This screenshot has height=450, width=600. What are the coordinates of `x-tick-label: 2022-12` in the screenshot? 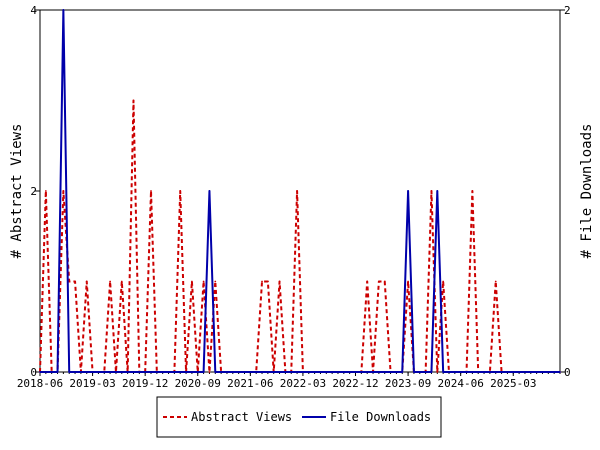 It's located at (355, 383).